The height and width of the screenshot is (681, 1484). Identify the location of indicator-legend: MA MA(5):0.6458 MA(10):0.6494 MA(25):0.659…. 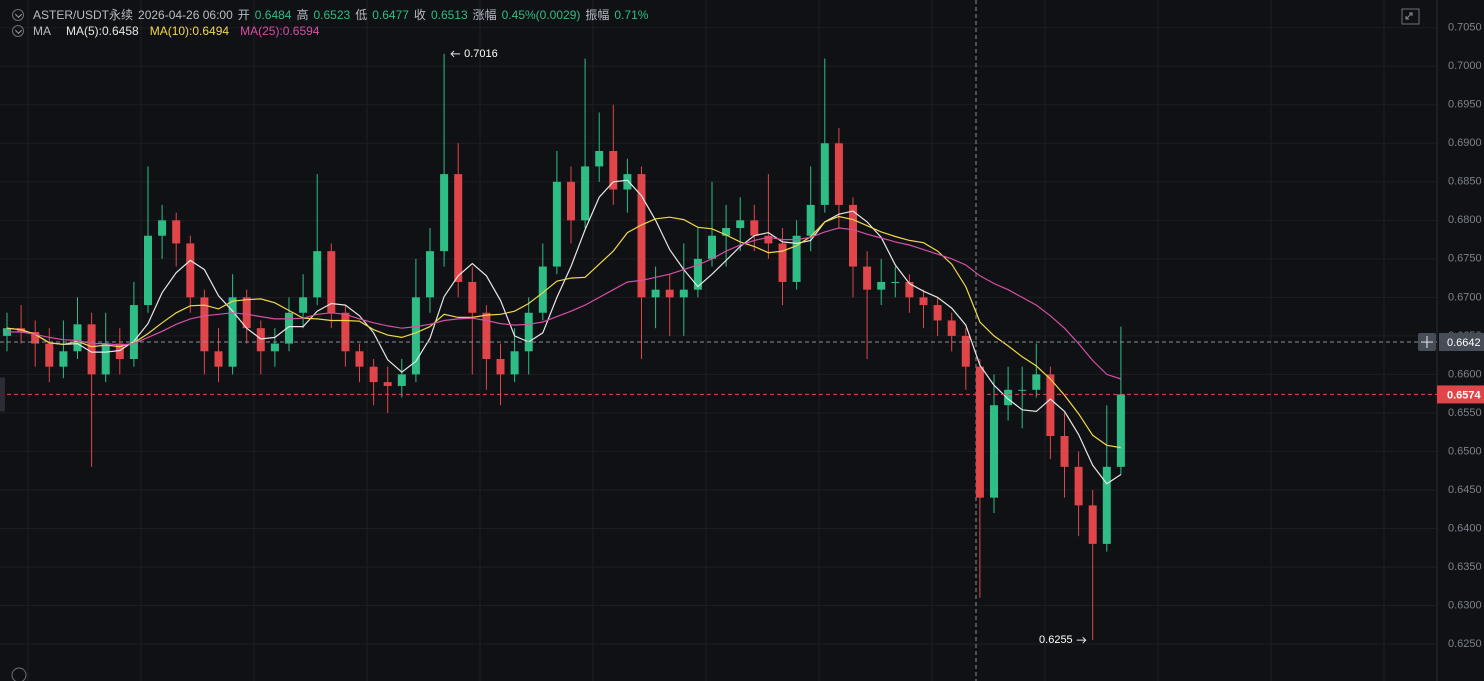
(168, 31).